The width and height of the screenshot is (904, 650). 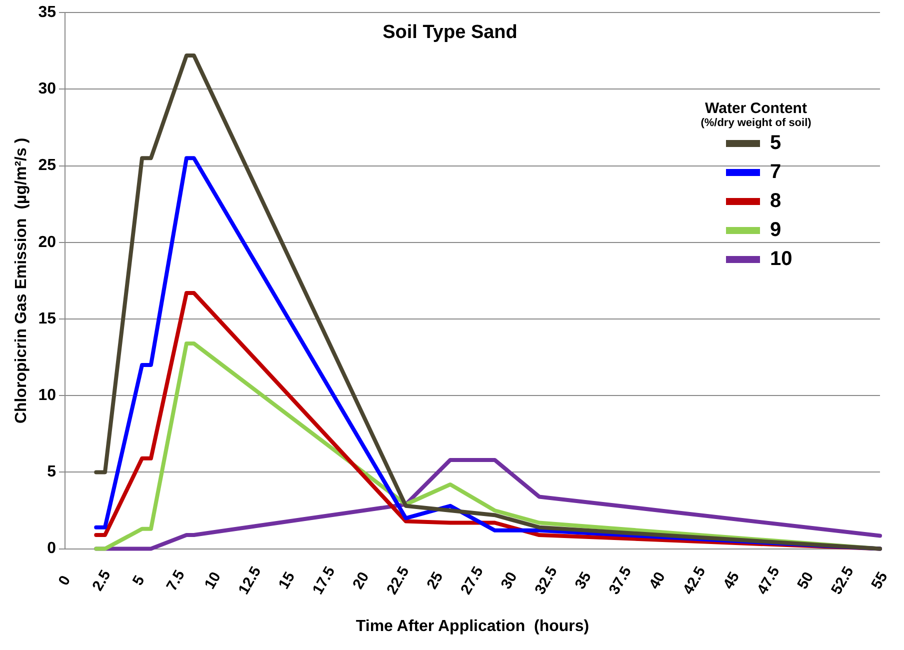 What do you see at coordinates (101, 580) in the screenshot?
I see `x-tick-label: 2.5` at bounding box center [101, 580].